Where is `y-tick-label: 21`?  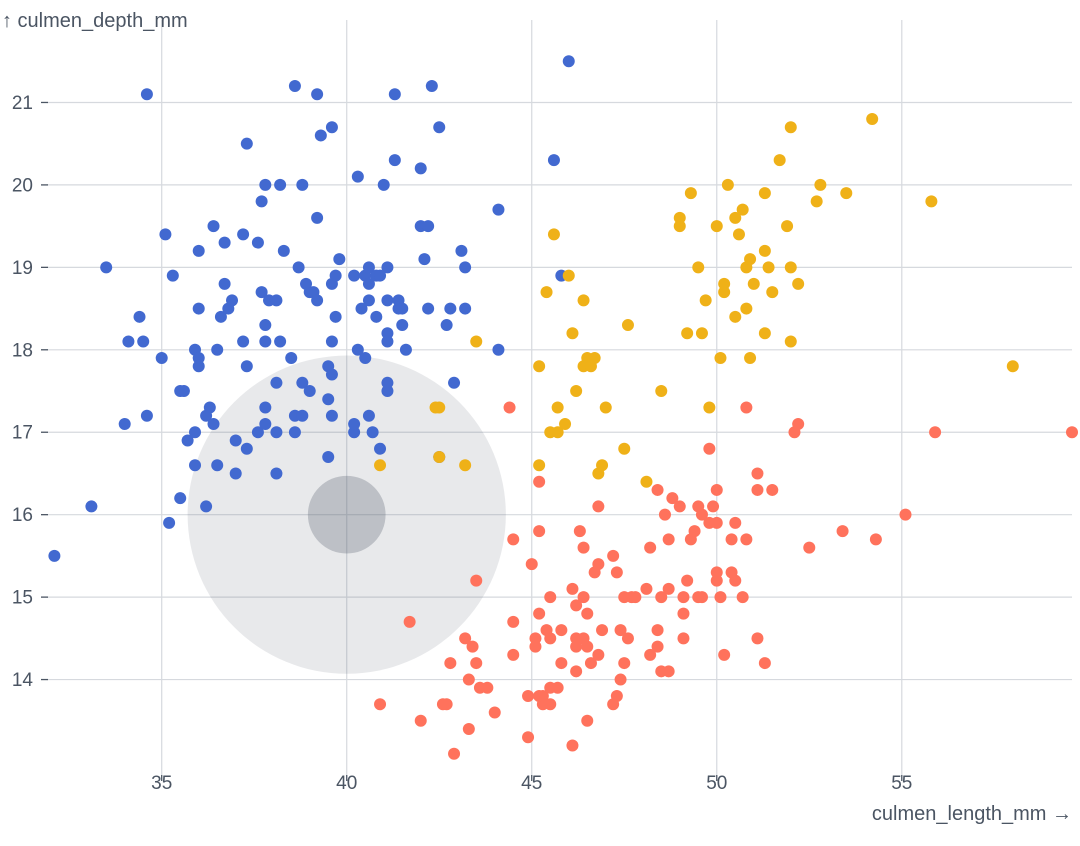
y-tick-label: 21 is located at coordinates (22, 103).